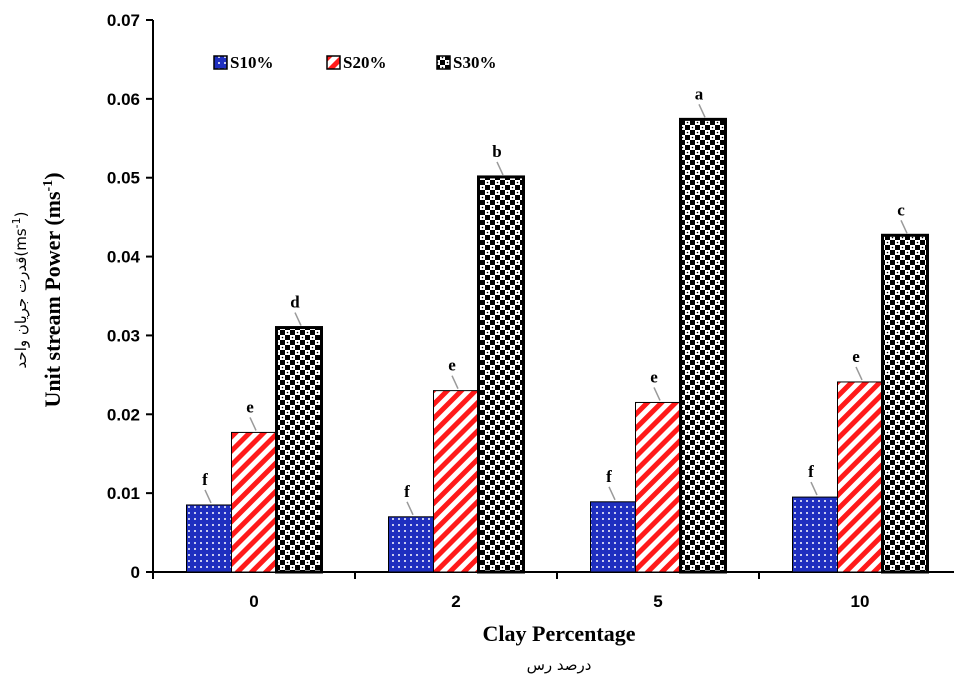 This screenshot has width=954, height=681. I want to click on y-tick-label: 0.03, so click(123, 335).